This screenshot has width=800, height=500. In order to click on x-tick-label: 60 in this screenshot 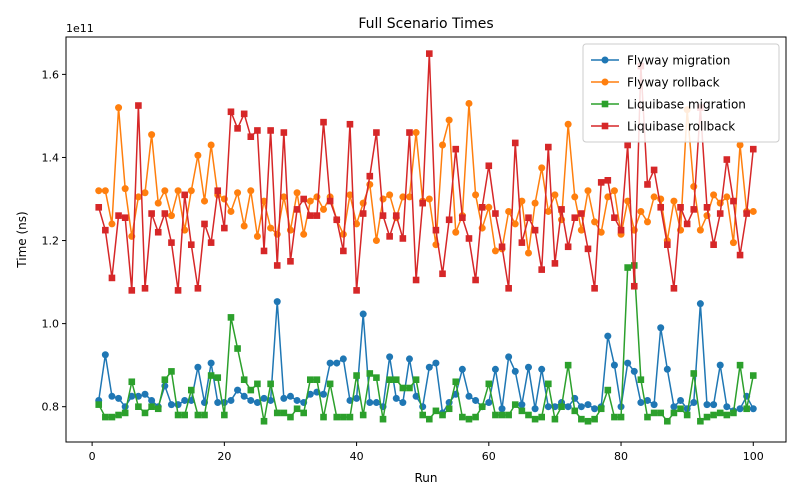, I will do `click(489, 456)`.